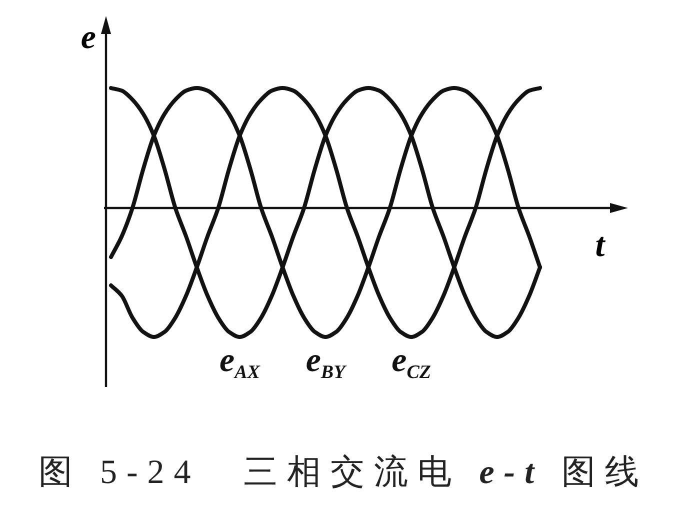 The height and width of the screenshot is (518, 687). I want to click on x-axis-title: t, so click(600, 245).